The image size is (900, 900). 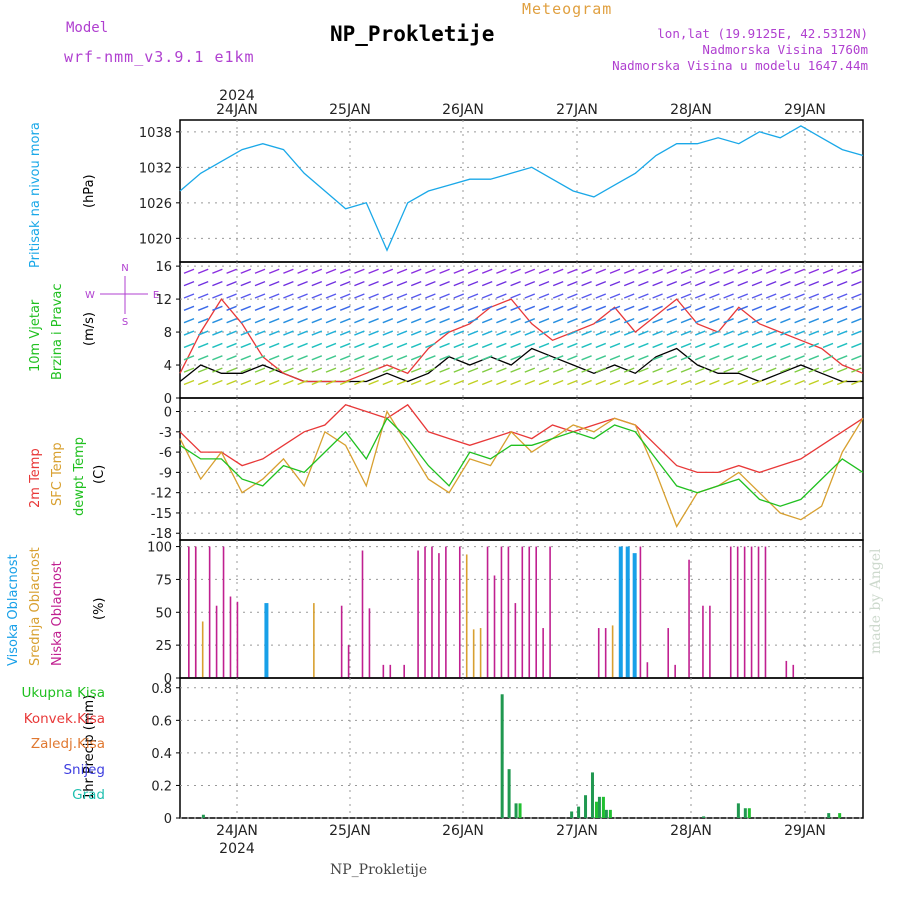 What do you see at coordinates (163, 267) in the screenshot?
I see `wind-ytick-label-4: 16` at bounding box center [163, 267].